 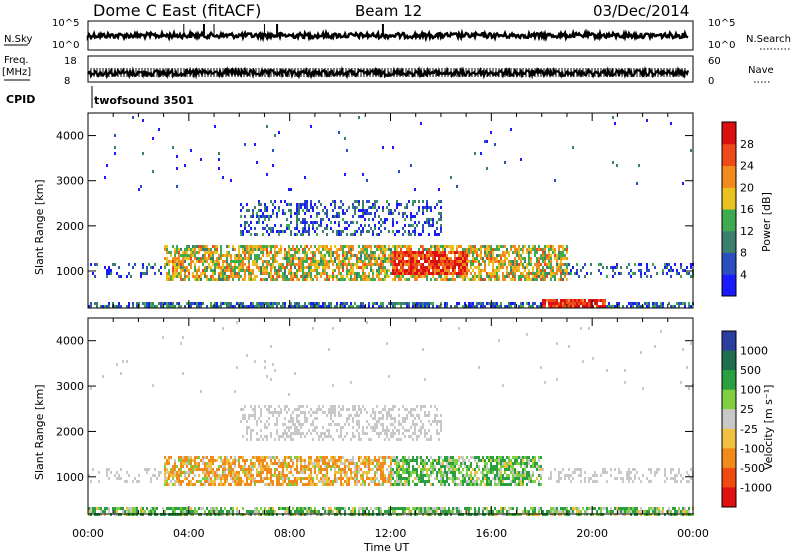 What do you see at coordinates (387, 33) in the screenshot?
I see `nsky-trace` at bounding box center [387, 33].